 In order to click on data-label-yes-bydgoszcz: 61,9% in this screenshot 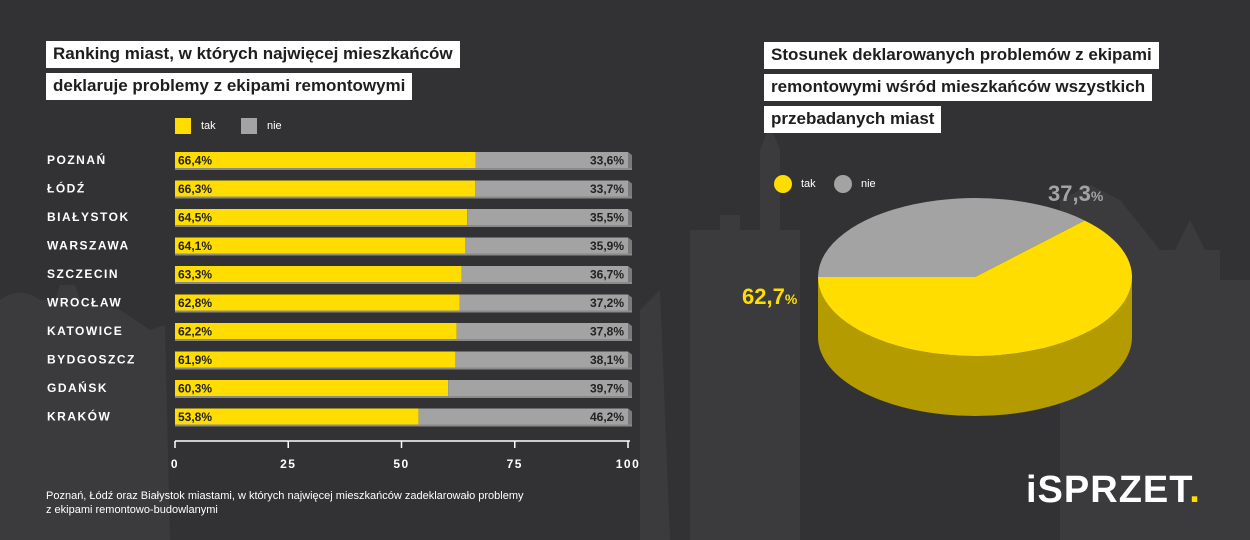, I will do `click(195, 360)`.